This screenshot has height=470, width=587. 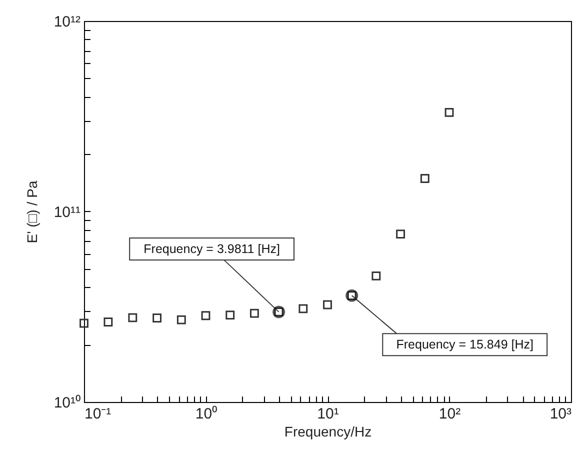 I want to click on x-tick-label: 10¹, so click(x=328, y=414).